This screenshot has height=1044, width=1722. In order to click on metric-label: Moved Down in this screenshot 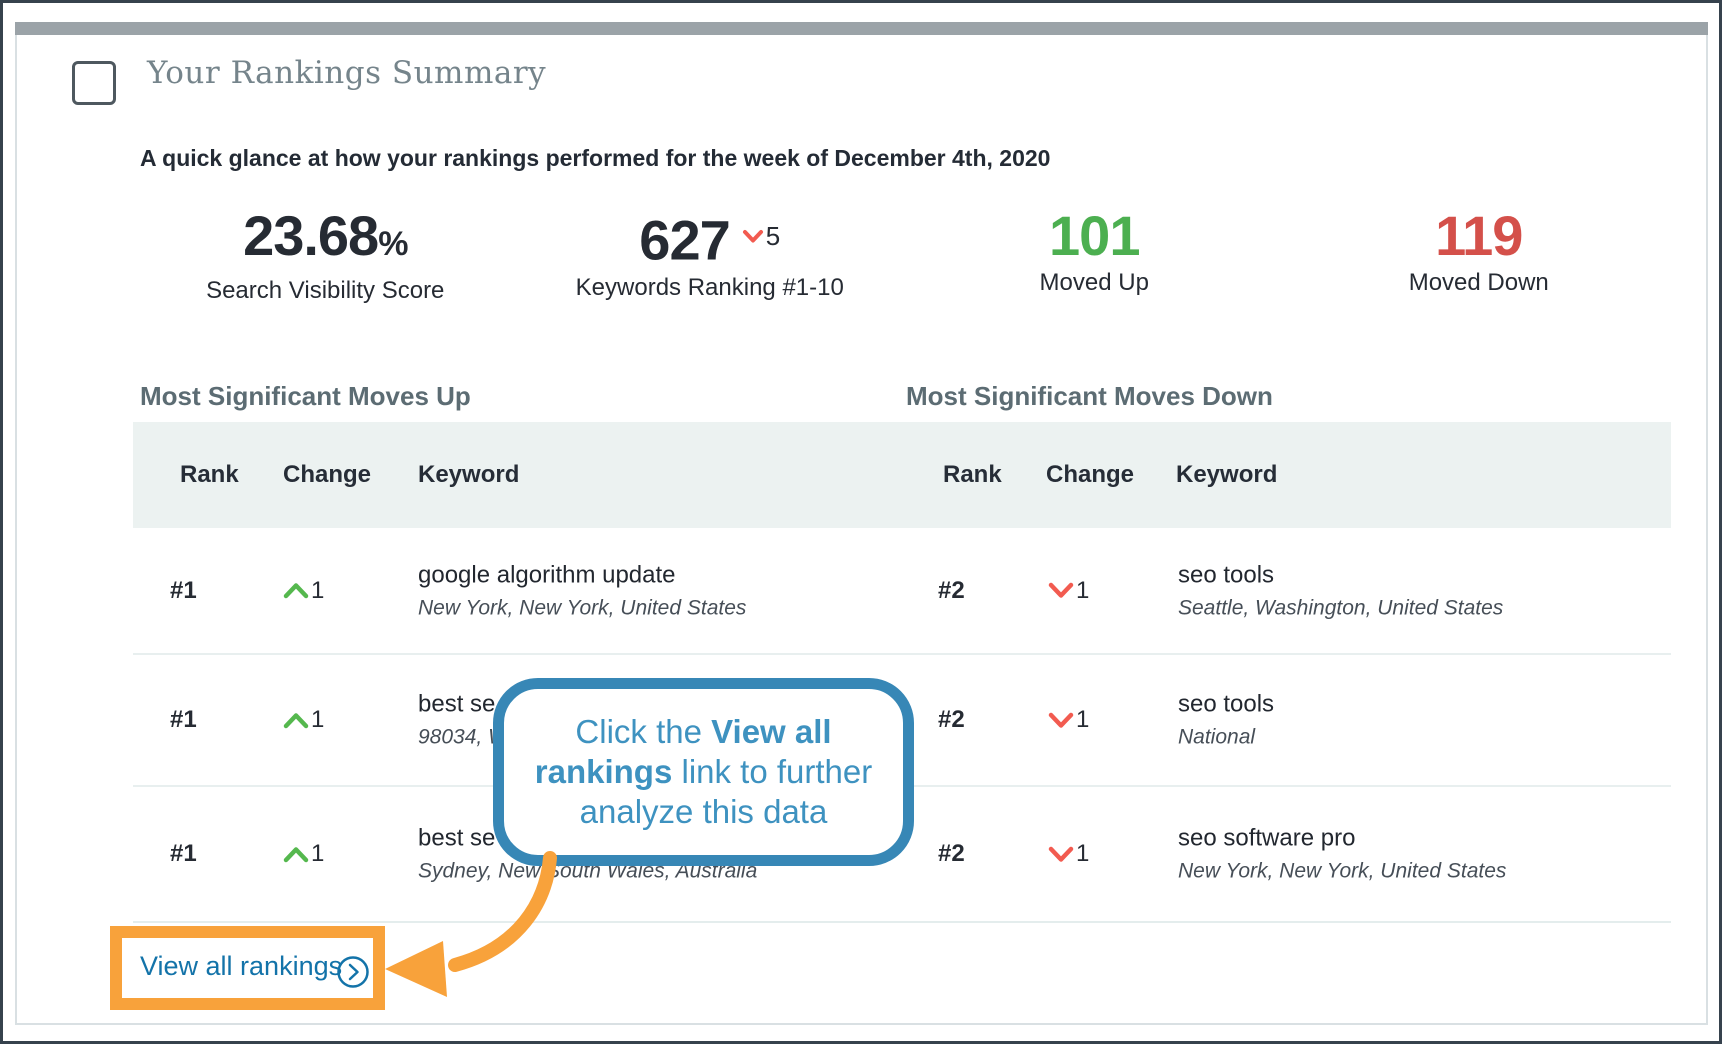, I will do `click(1478, 282)`.